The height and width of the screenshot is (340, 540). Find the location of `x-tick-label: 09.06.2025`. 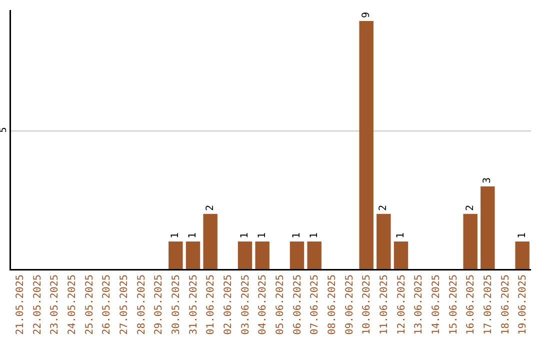

x-tick-label: 09.06.2025 is located at coordinates (350, 304).